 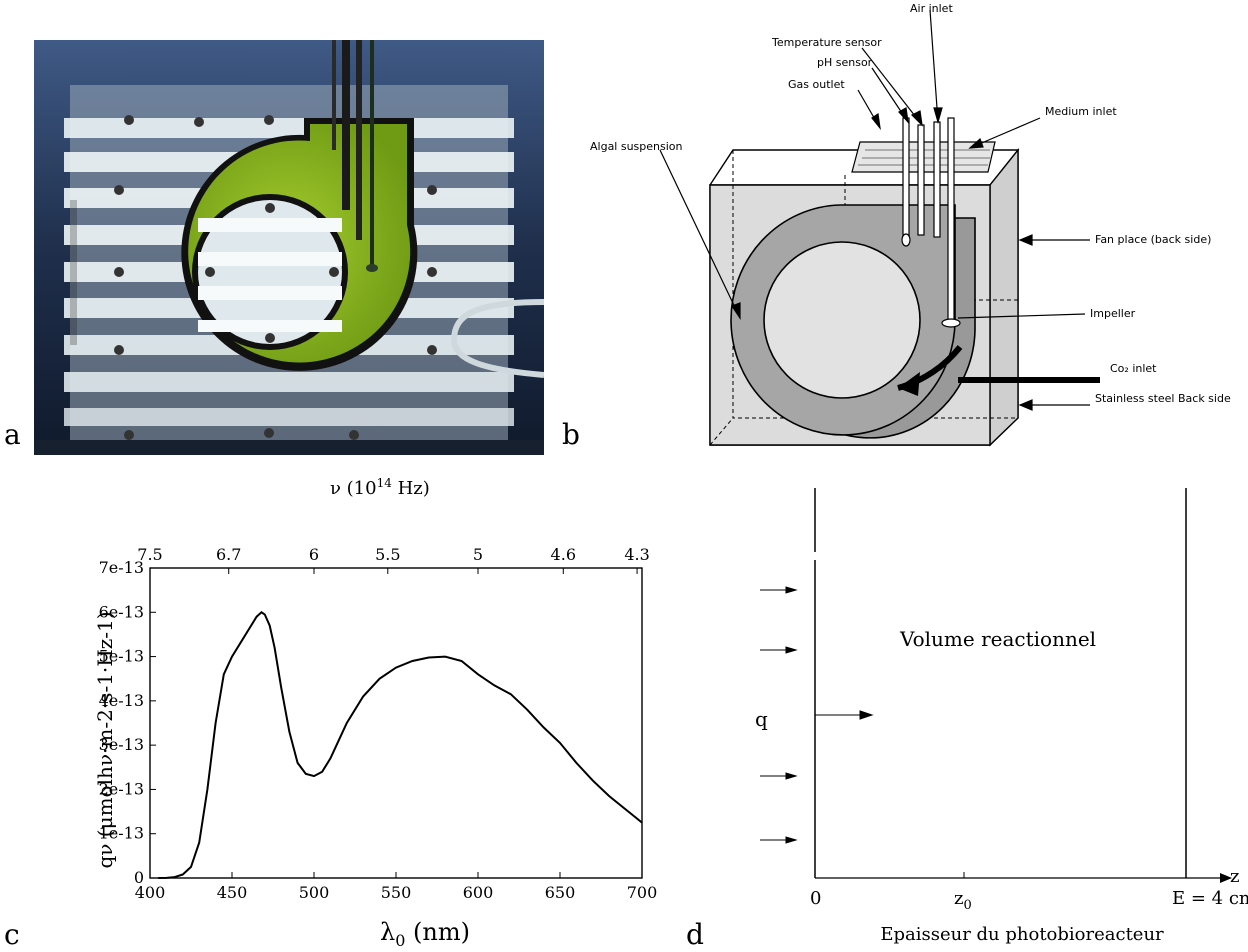 What do you see at coordinates (289, 447) in the screenshot?
I see `photo-base` at bounding box center [289, 447].